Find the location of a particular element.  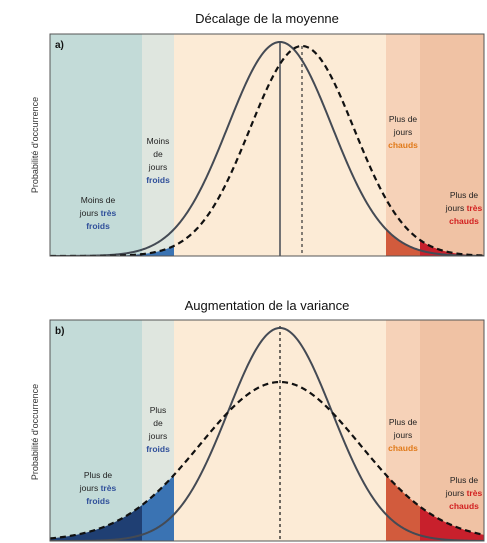

fill-very-hot-b is located at coordinates (452, 523).